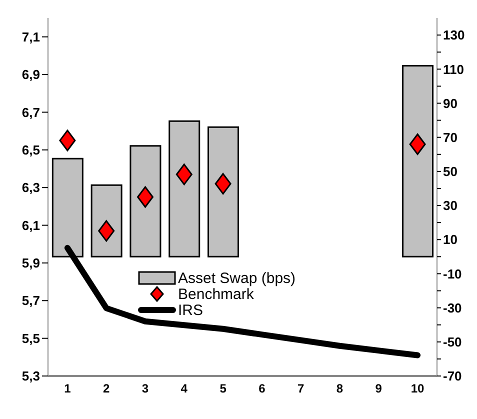 The width and height of the screenshot is (477, 419). I want to click on y2-tick-label: -50, so click(452, 342).